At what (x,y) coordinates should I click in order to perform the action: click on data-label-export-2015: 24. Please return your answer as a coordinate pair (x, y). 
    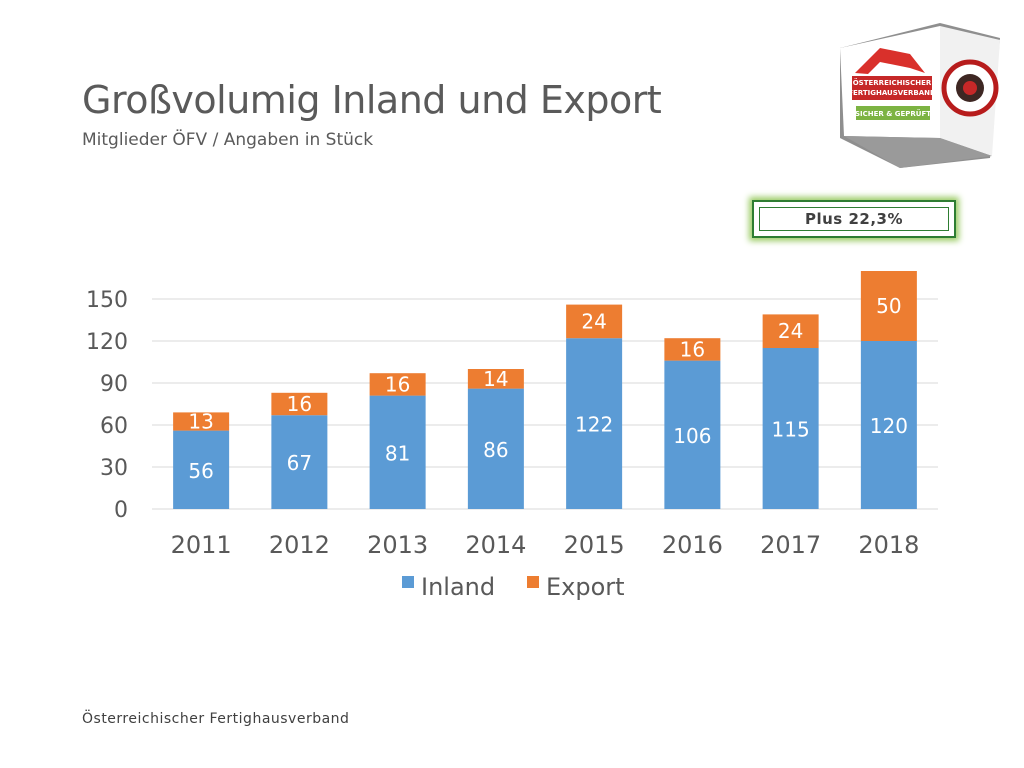
    Looking at the image, I should click on (593, 321).